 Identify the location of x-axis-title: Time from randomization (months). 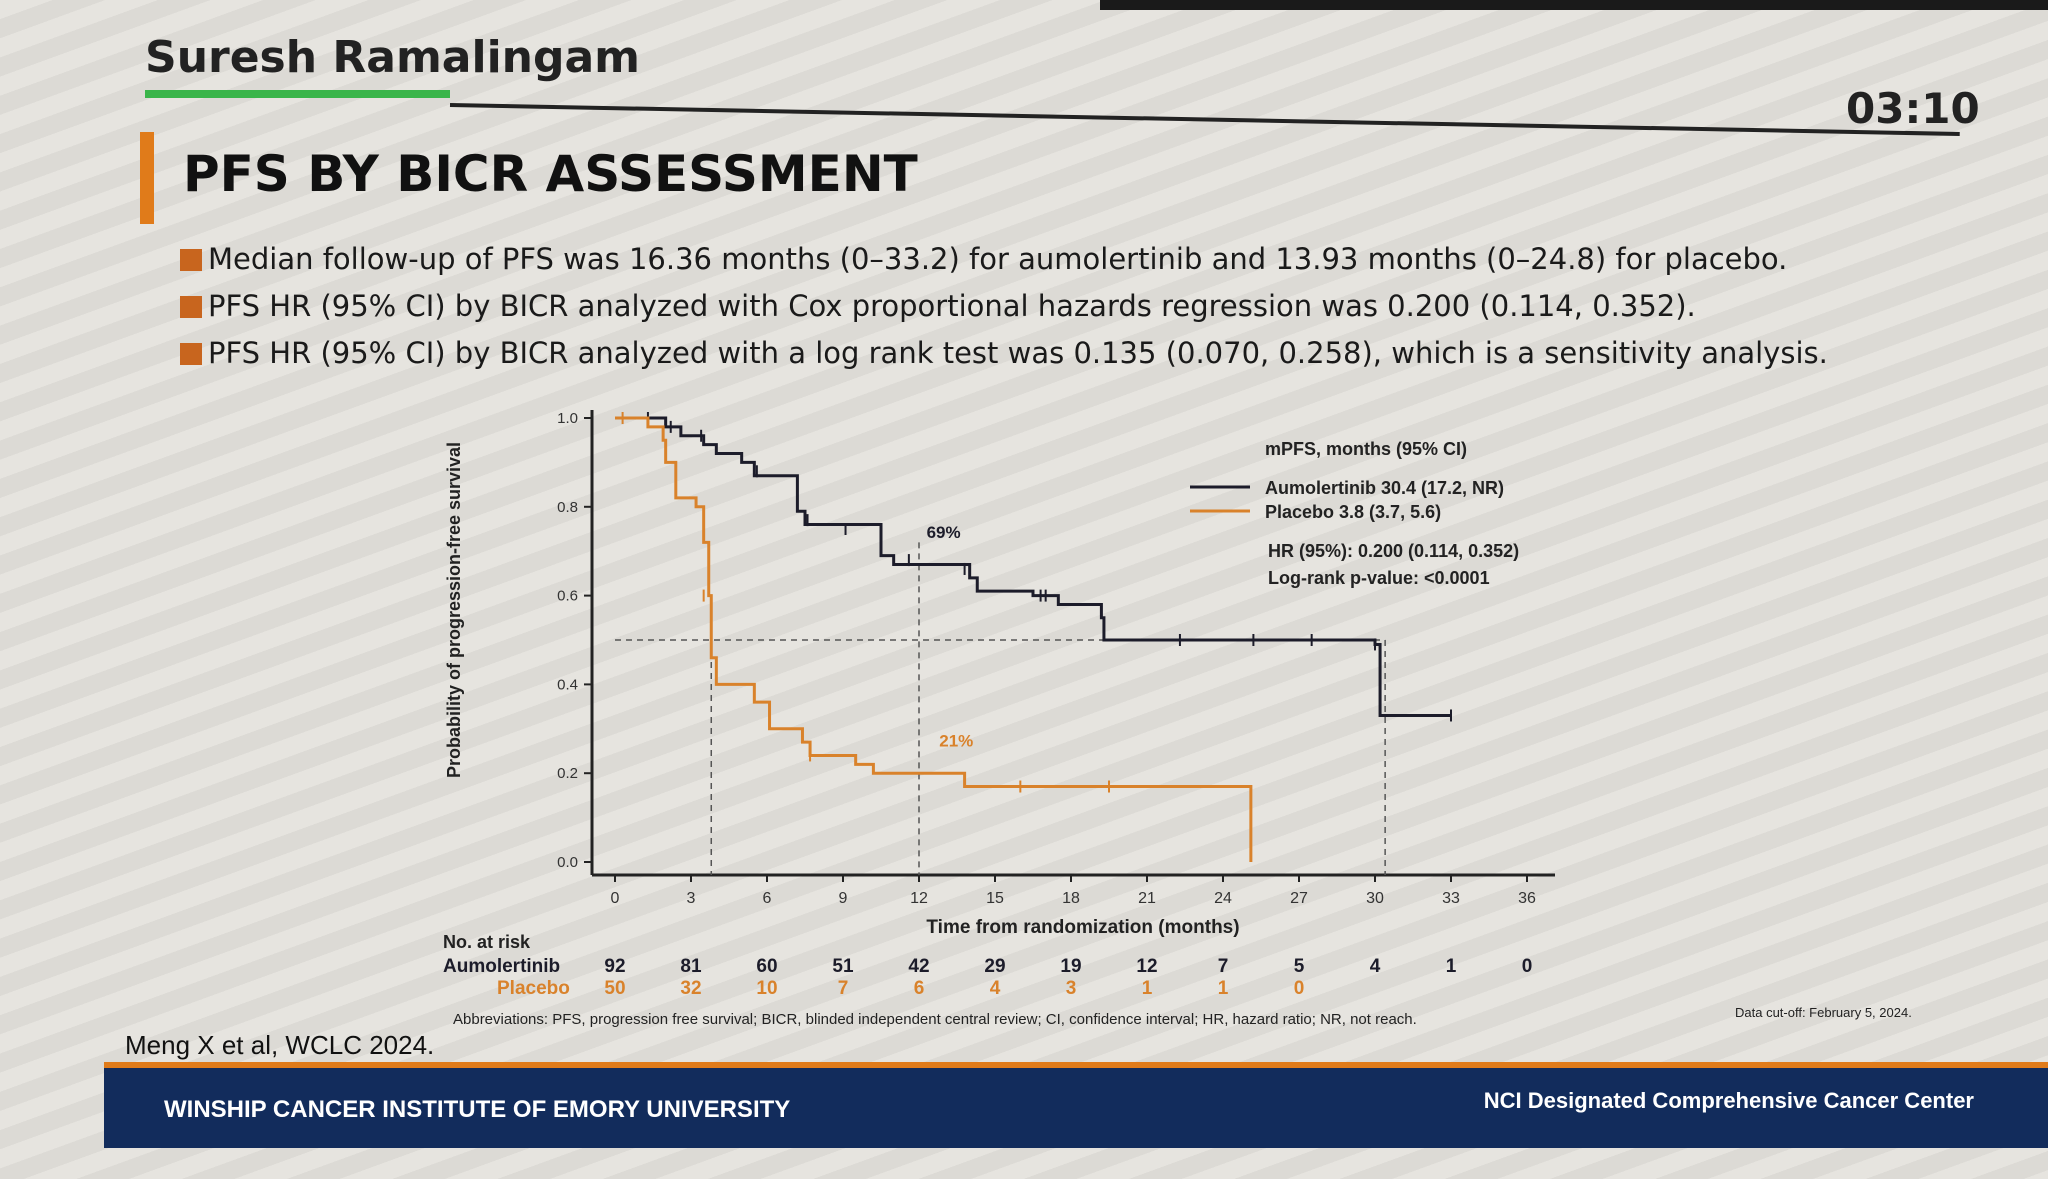
(1082, 927).